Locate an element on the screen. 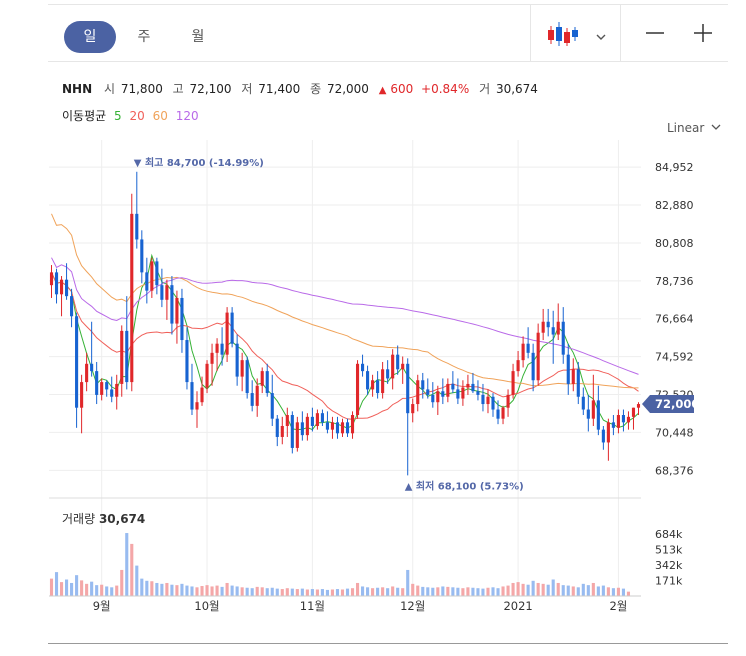 Image resolution: width=746 pixels, height=656 pixels. volume-tick-label: 171k is located at coordinates (669, 581).